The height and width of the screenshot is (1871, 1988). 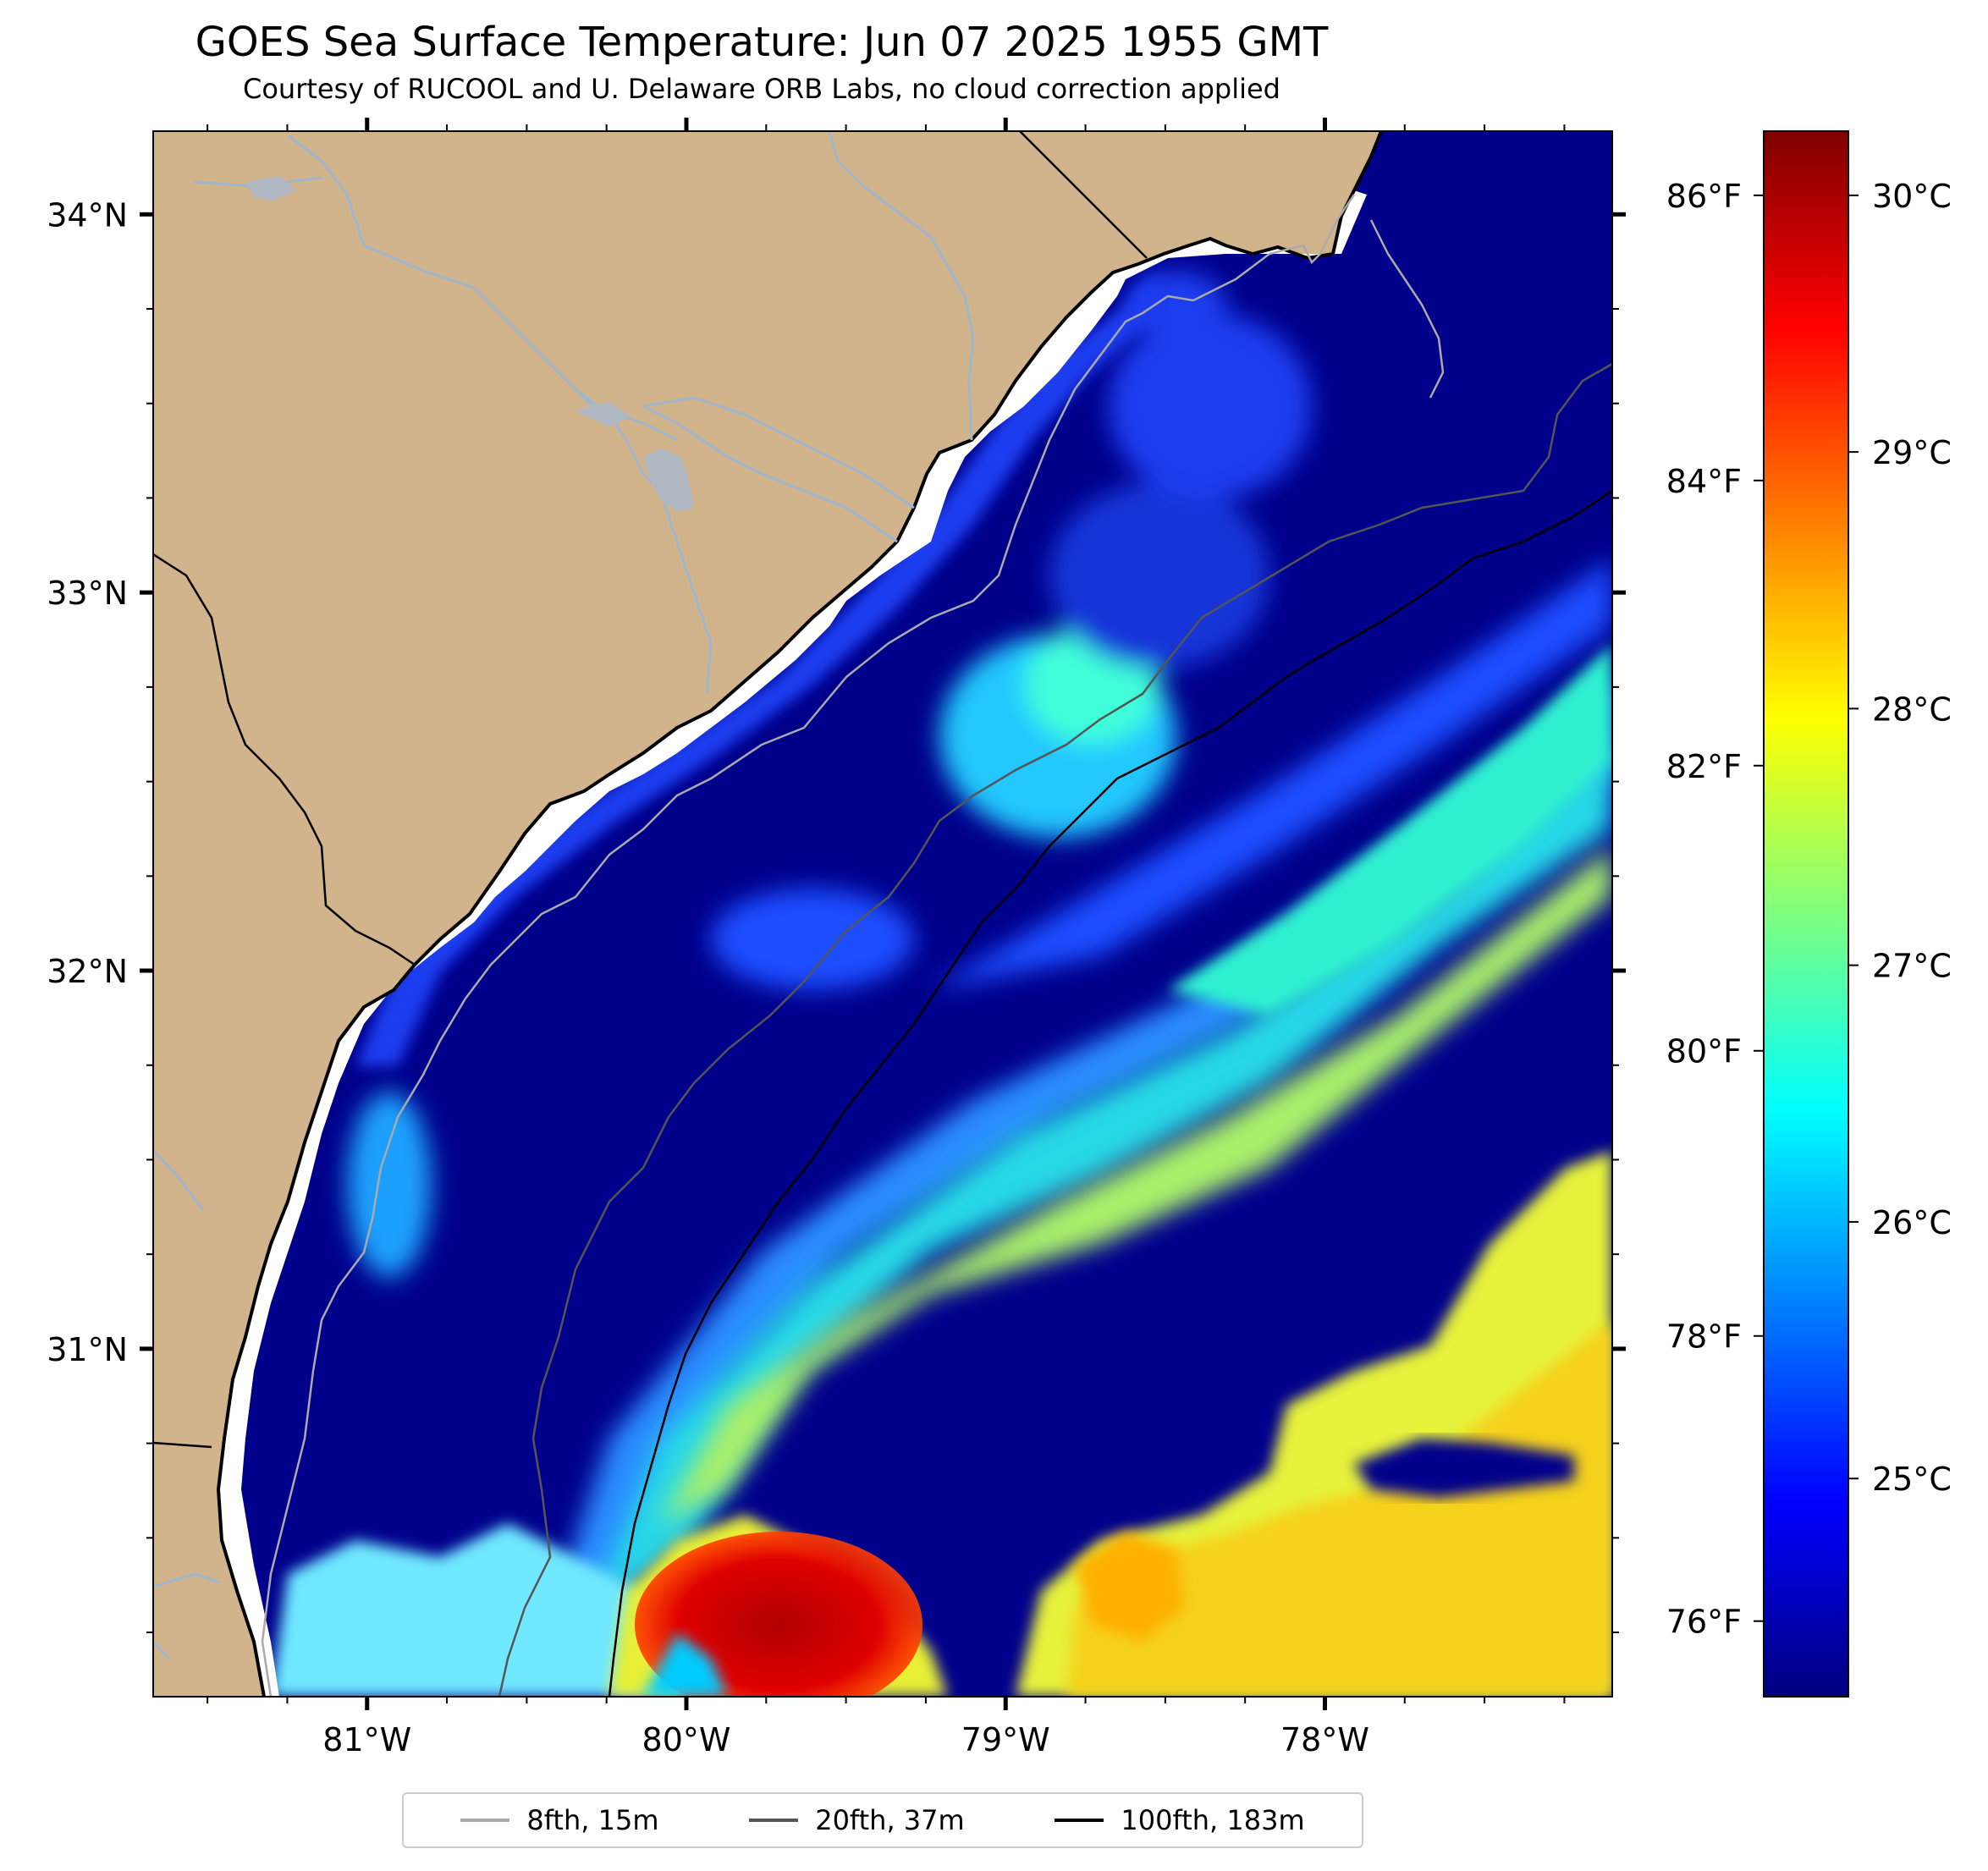 What do you see at coordinates (1213, 1820) in the screenshot?
I see `legend-label-100fth: 100fth, 183m` at bounding box center [1213, 1820].